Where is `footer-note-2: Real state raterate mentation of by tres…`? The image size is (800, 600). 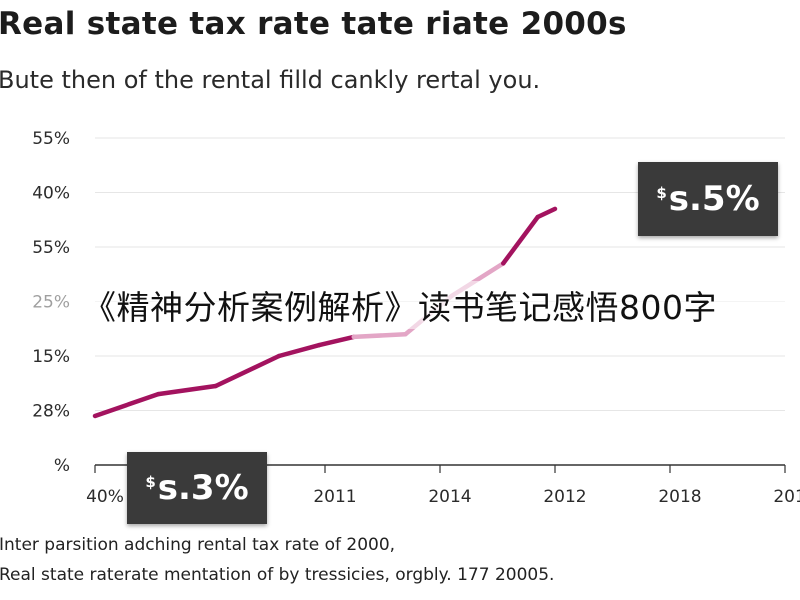
footer-note-2: Real state raterate mentation of by tres… is located at coordinates (277, 575).